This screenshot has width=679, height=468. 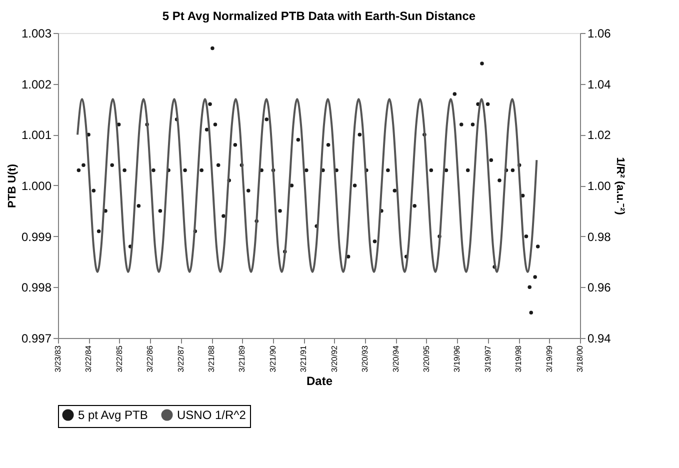 I want to click on y-tick-label: 1.003, so click(x=36, y=33).